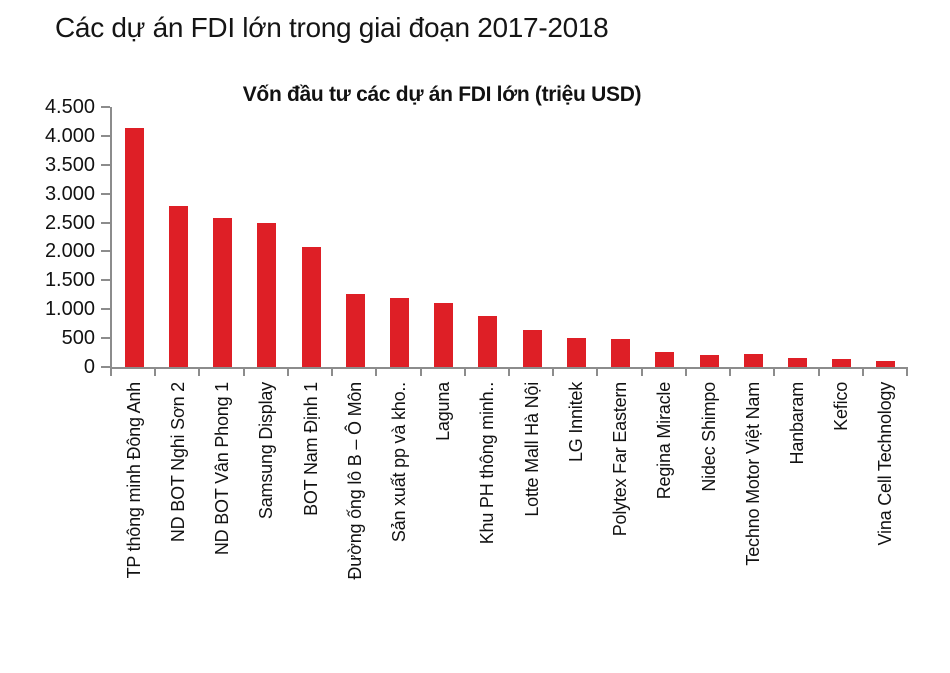  What do you see at coordinates (133, 480) in the screenshot?
I see `x-axis-label: TP thông minh Đông Anh` at bounding box center [133, 480].